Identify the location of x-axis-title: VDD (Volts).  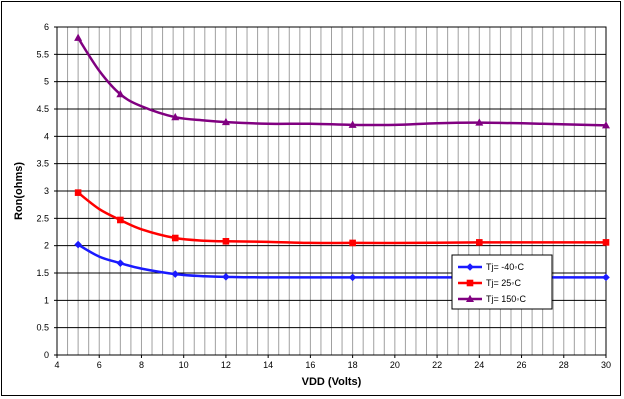
(332, 382).